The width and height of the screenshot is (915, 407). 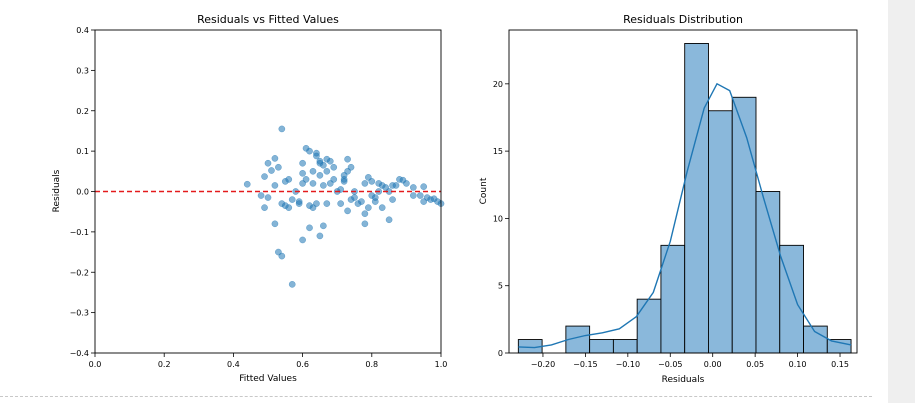 I want to click on scrollbar-bar, so click(x=901, y=201).